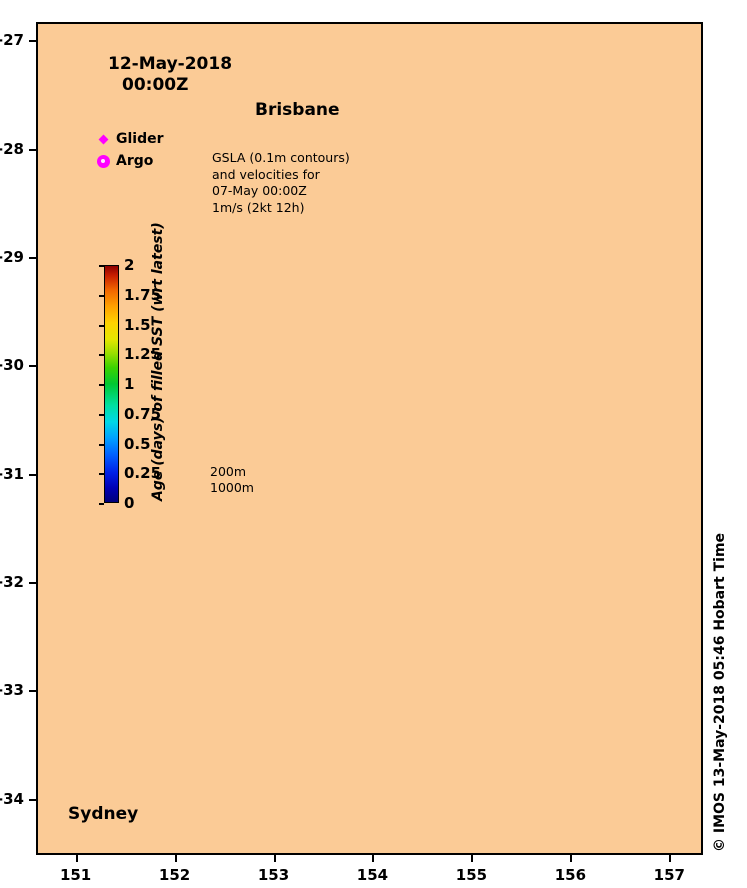  I want to click on city-label-sydney: Sydney, so click(103, 814).